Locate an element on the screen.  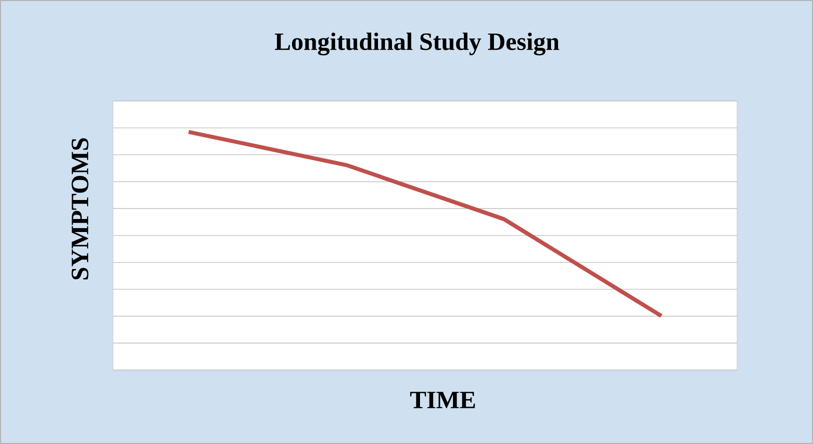
chart-title: Longitudinal Study Design is located at coordinates (417, 44).